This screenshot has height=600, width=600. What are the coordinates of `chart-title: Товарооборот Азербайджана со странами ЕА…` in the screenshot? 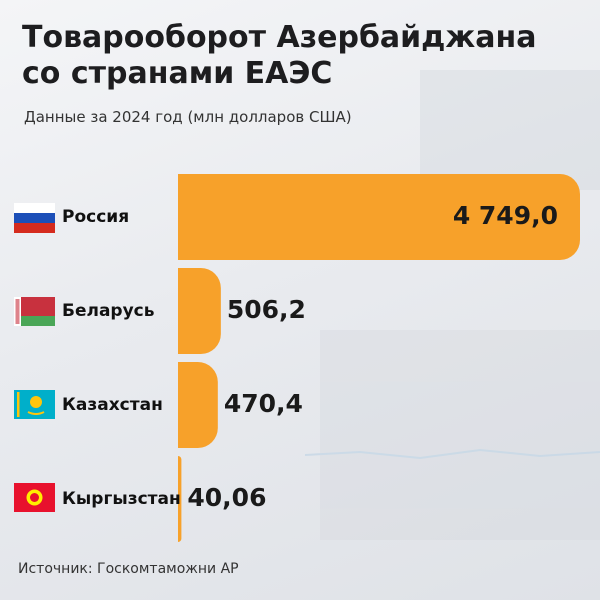 It's located at (279, 55).